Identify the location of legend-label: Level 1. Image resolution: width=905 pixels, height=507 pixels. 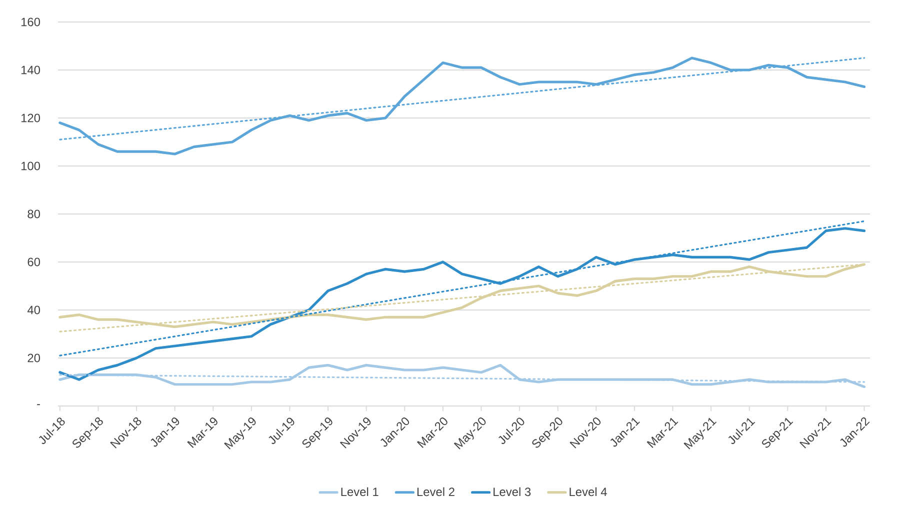
(359, 491).